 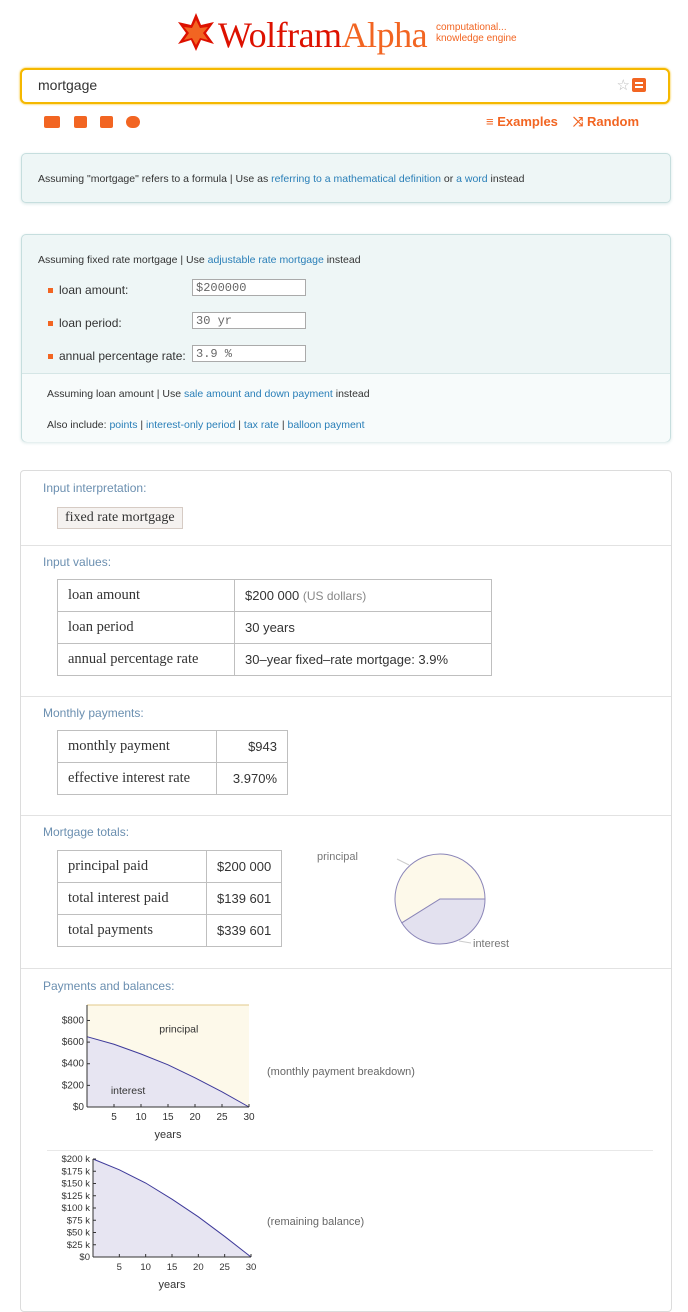 I want to click on random-link: ⤨ Random, so click(x=606, y=122).